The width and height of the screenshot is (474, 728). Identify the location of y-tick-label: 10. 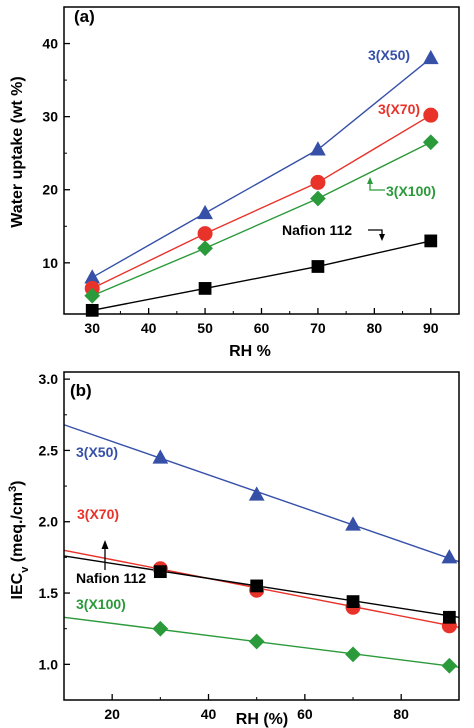
(50, 263).